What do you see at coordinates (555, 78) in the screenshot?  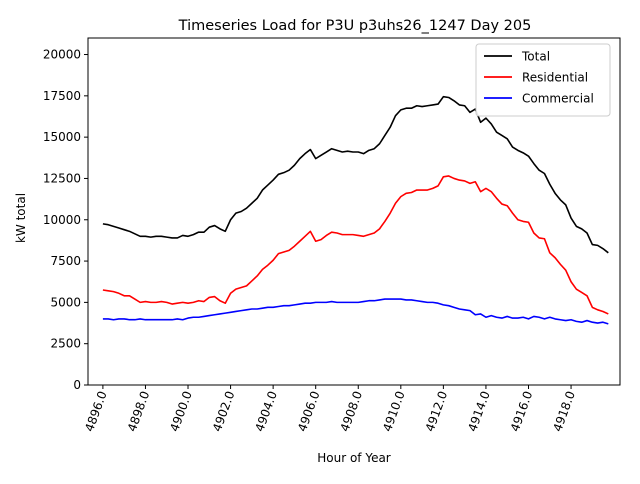 I see `legend-label-residential: Residential` at bounding box center [555, 78].